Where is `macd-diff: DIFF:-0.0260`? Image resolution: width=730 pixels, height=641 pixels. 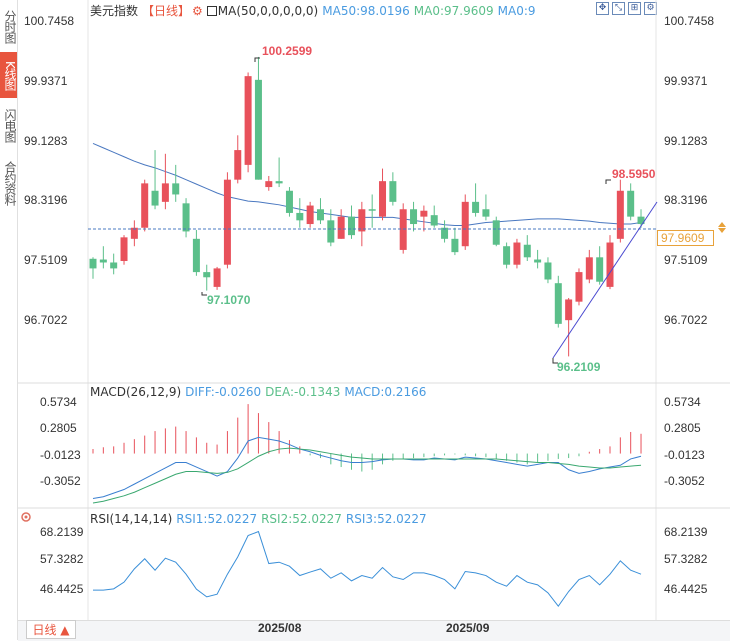
macd-diff: DIFF:-0.0260 is located at coordinates (223, 392).